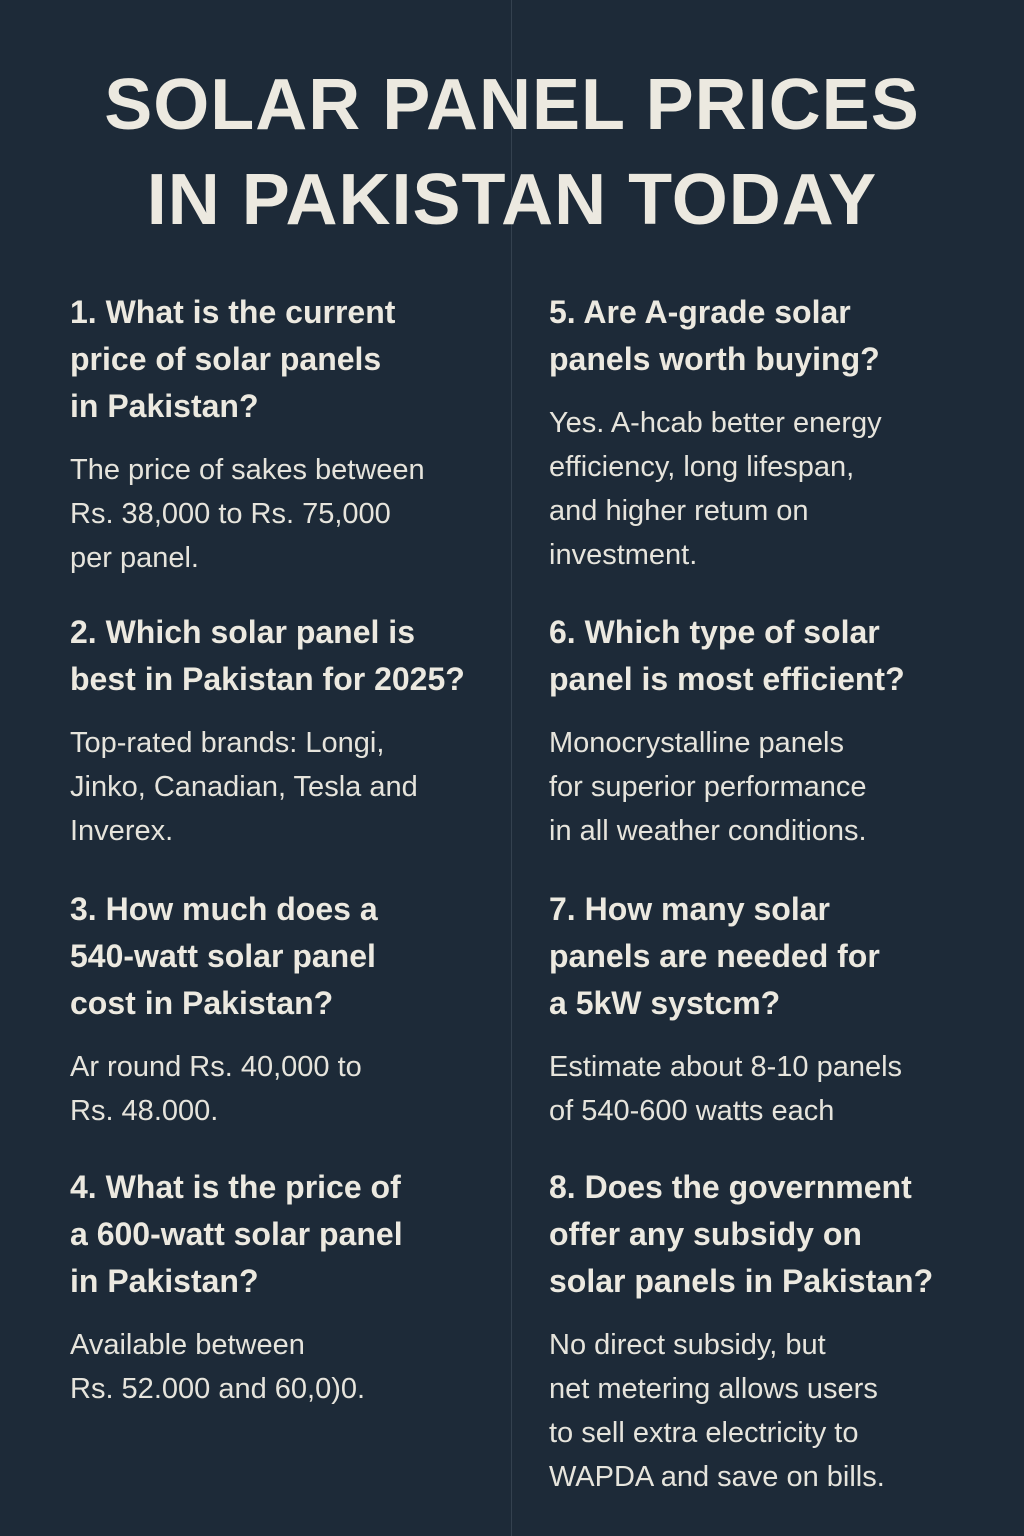  I want to click on answer-line: Rs. 48.000., so click(144, 1111).